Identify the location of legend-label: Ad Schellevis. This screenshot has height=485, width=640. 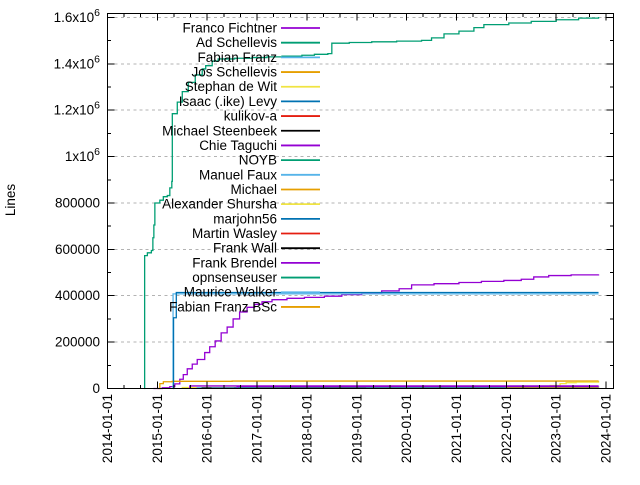
(236, 42).